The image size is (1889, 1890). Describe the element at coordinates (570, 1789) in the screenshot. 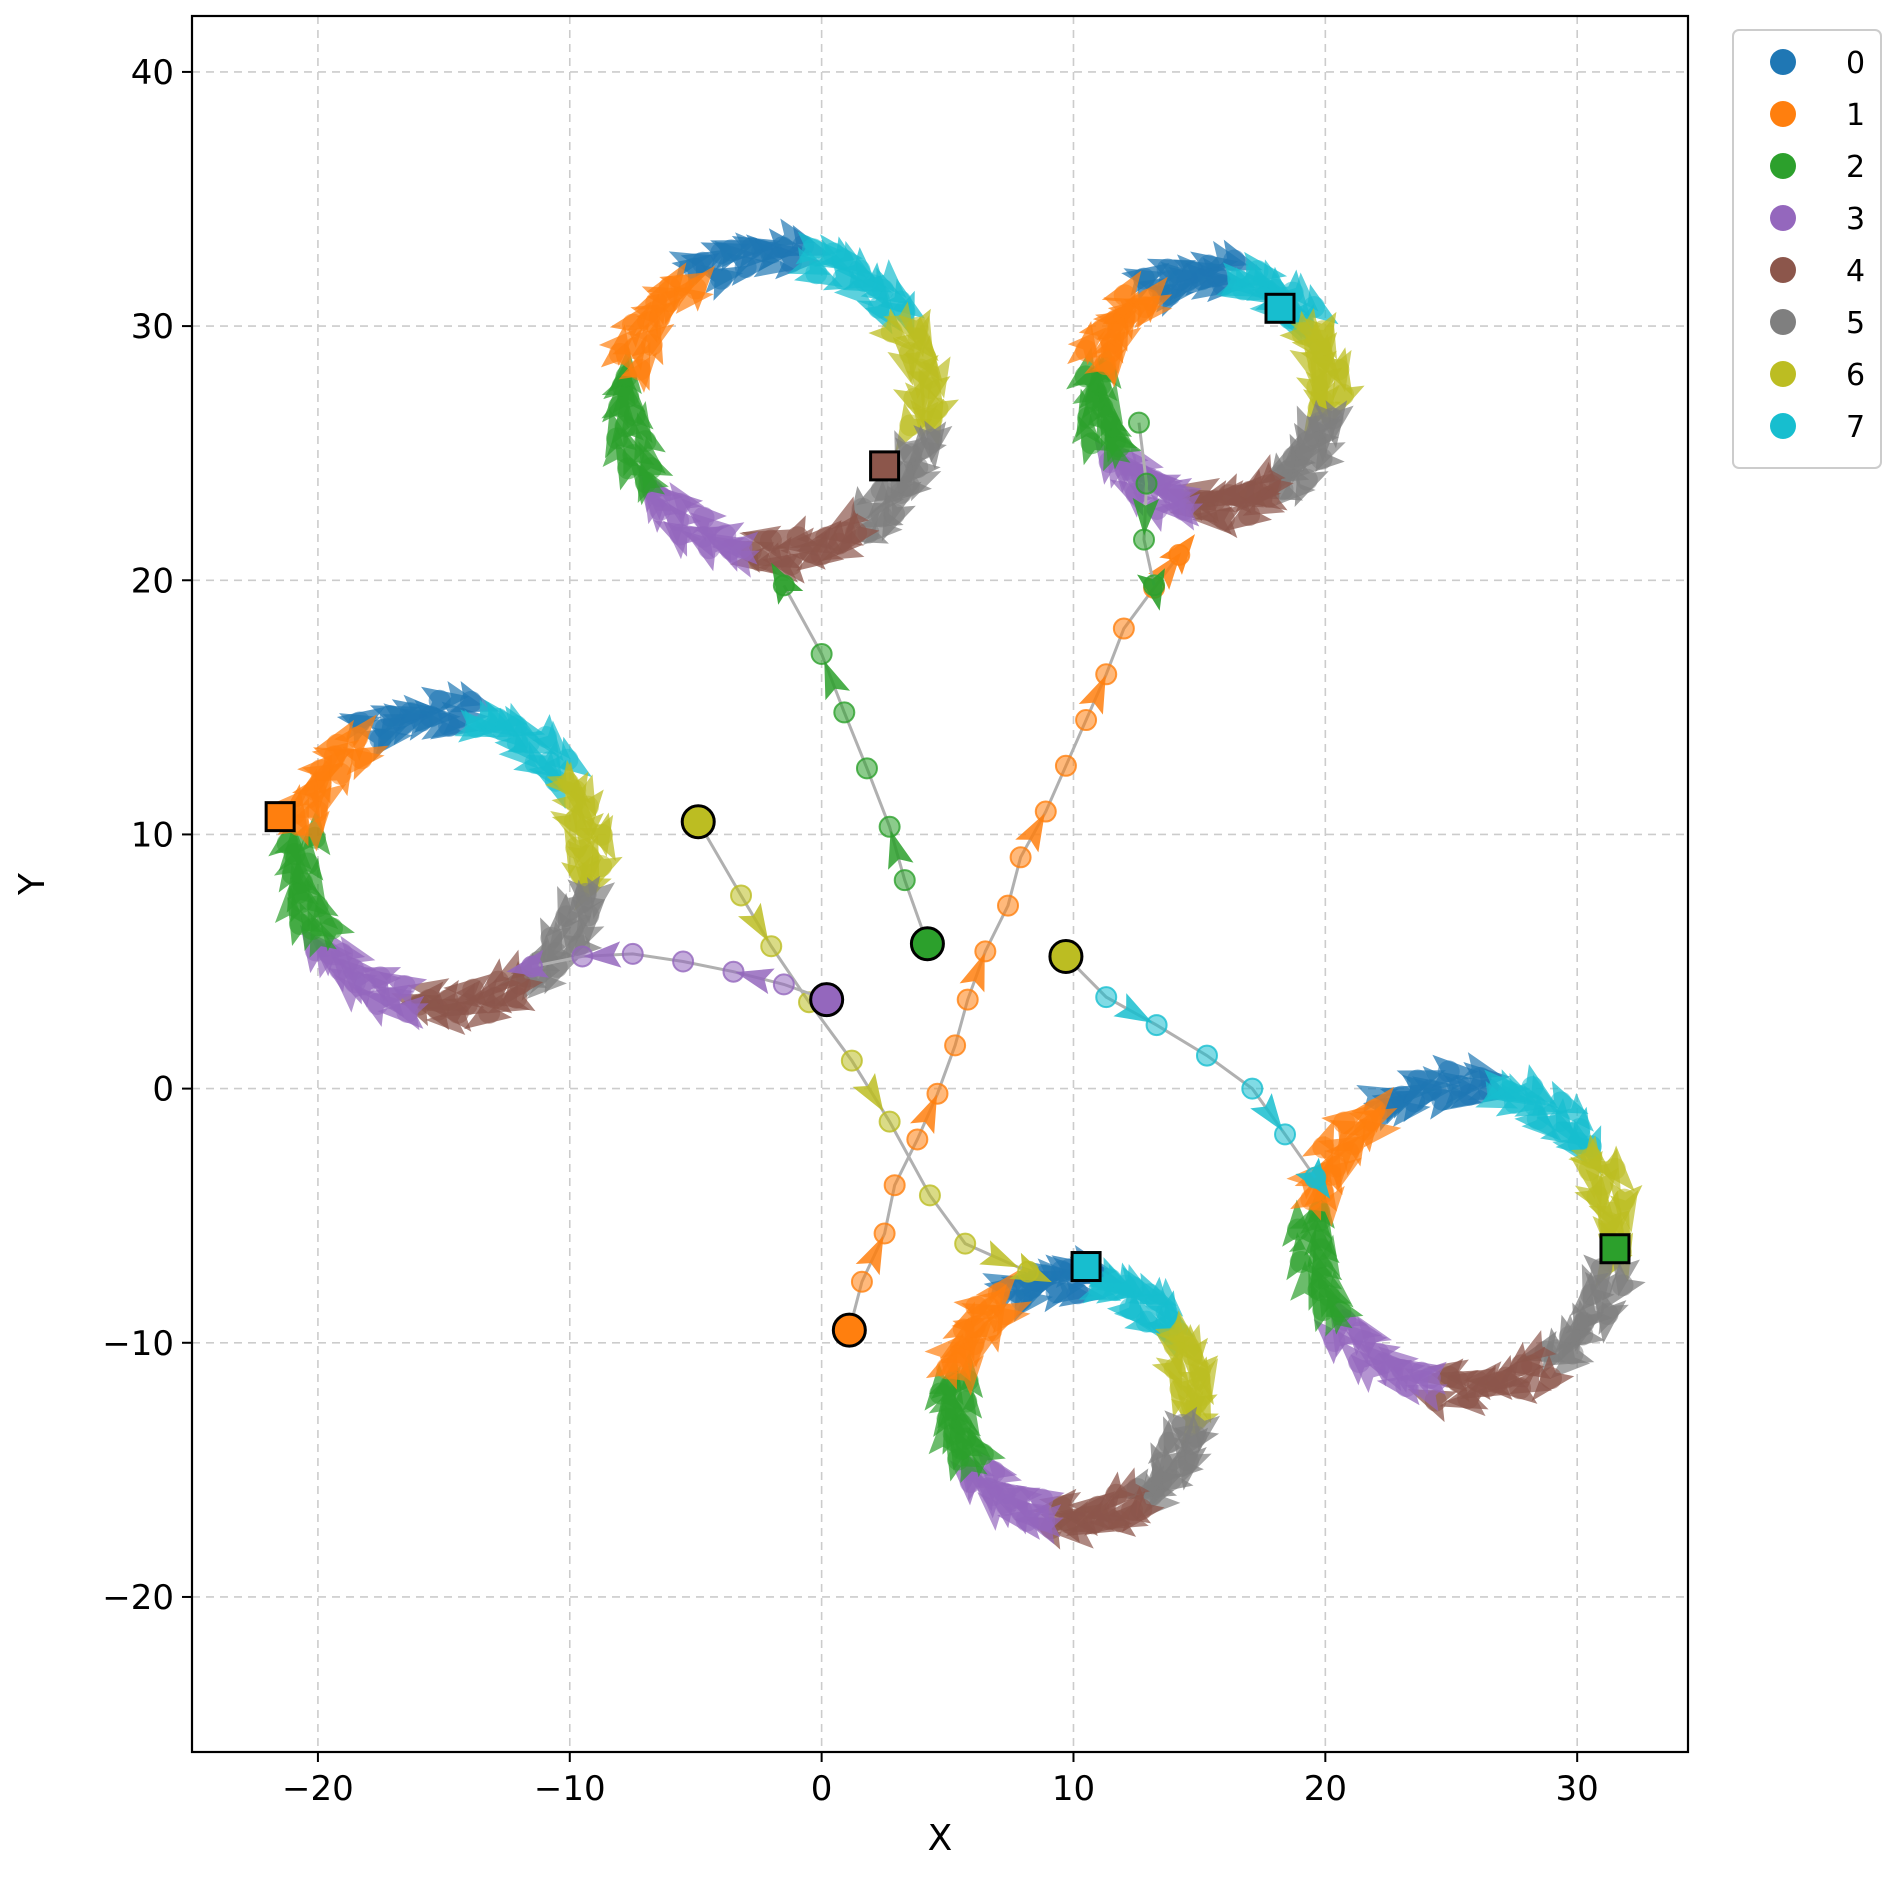

I see `x-tick-label: −10` at that location.